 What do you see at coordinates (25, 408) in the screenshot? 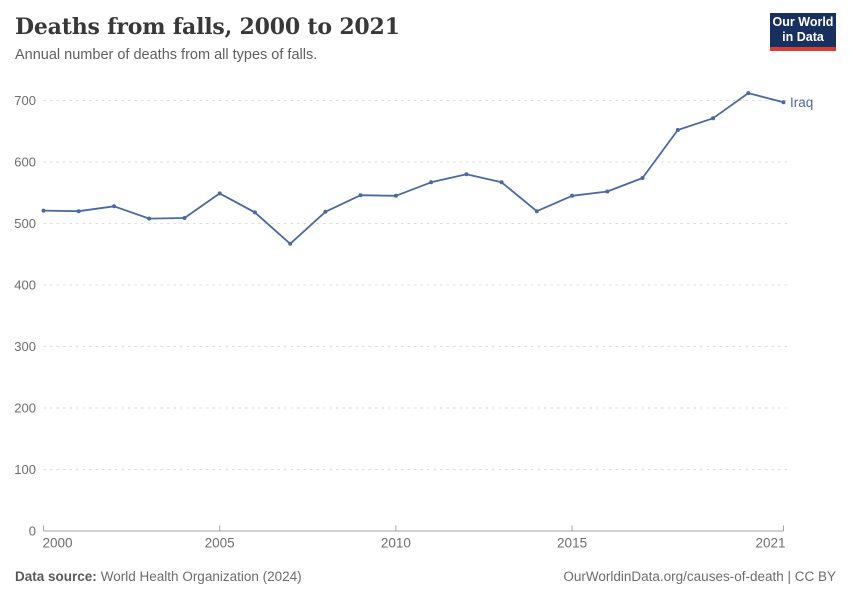
I see `y-axis-tick-label: 200` at bounding box center [25, 408].